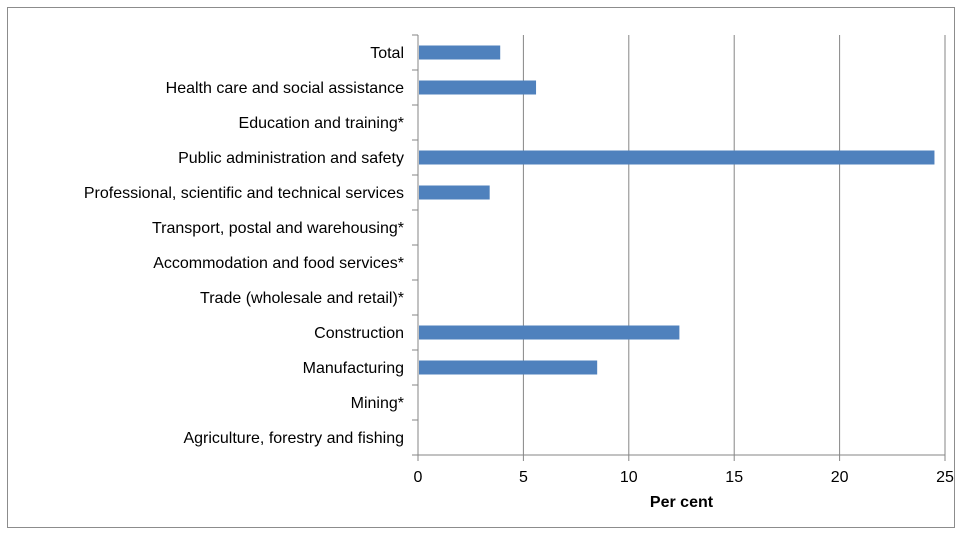  I want to click on x-tick-label: 5, so click(523, 477).